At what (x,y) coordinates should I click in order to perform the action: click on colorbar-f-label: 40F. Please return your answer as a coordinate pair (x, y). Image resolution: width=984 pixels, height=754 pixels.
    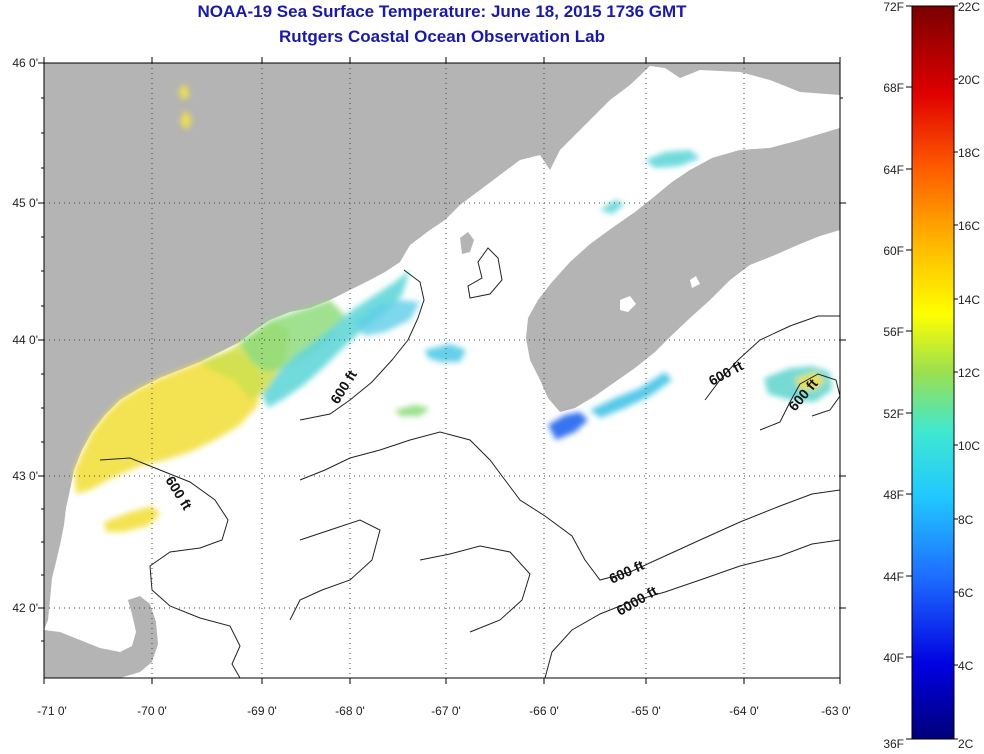
    Looking at the image, I should click on (893, 658).